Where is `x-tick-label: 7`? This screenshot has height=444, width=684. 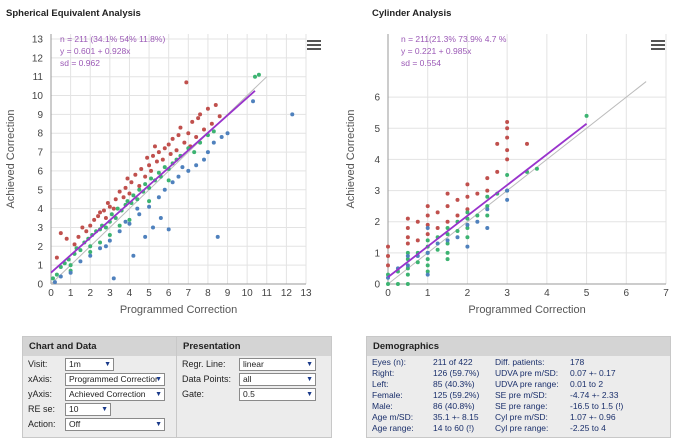
x-tick-label: 7 is located at coordinates (189, 293).